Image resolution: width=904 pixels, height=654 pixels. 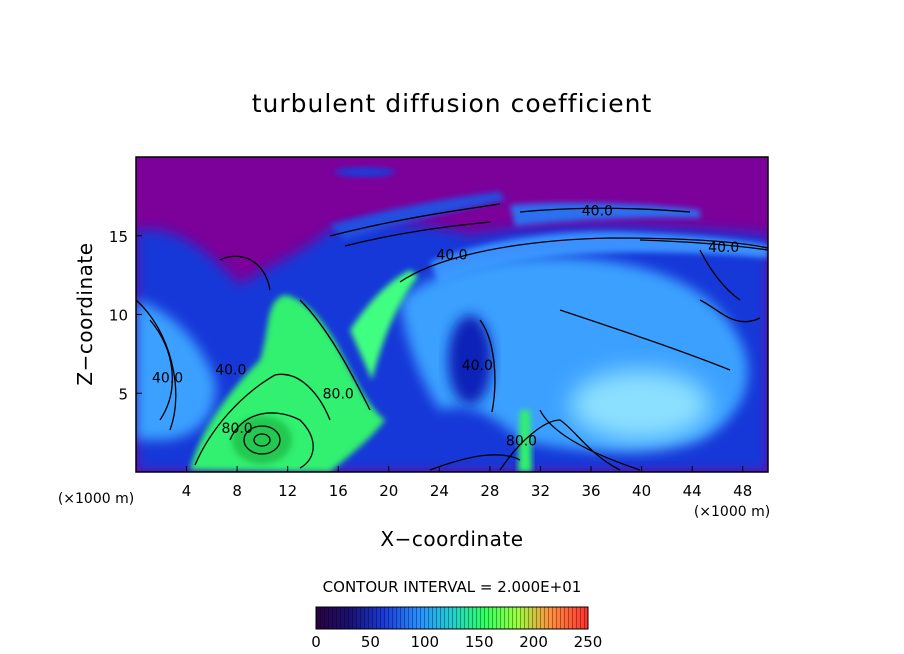 I want to click on x-axis-ticks: 4 8 12 16 20 24 28 32 36 40 44 48, so click(x=467, y=483).